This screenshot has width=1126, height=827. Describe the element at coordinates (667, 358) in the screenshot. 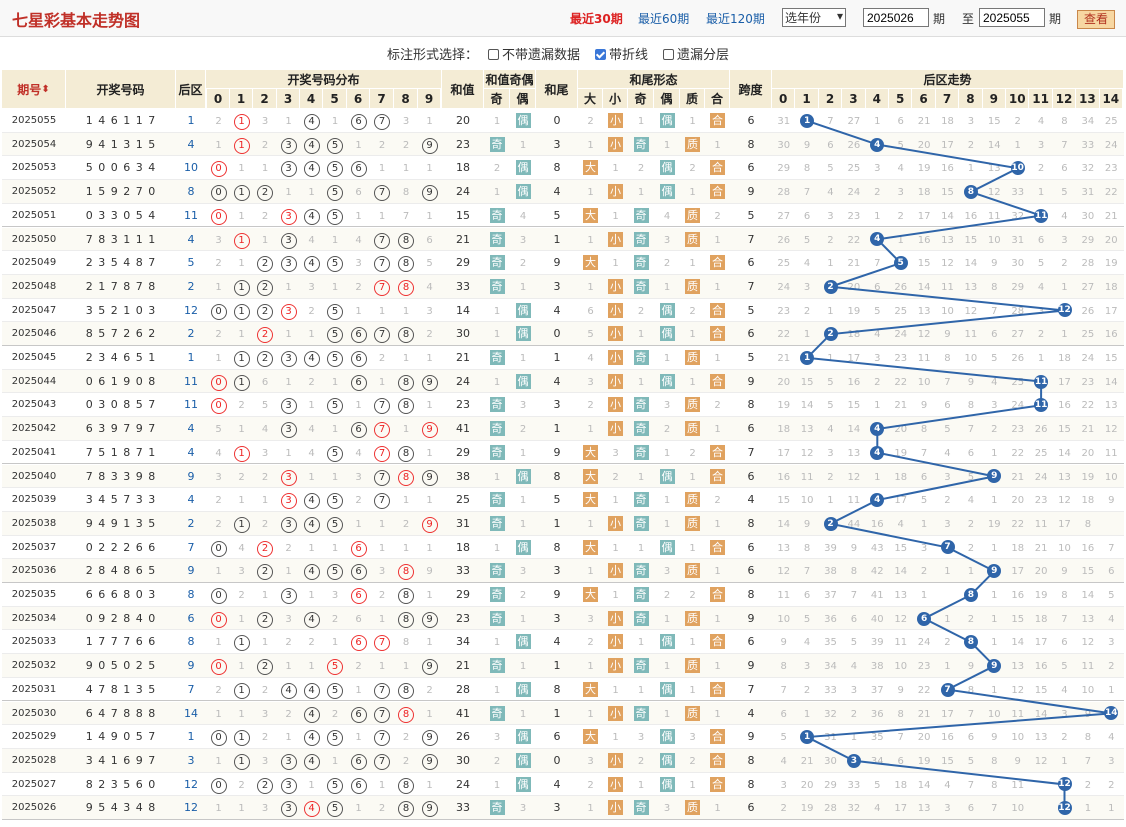

I see `tail-even-cell: 1` at that location.